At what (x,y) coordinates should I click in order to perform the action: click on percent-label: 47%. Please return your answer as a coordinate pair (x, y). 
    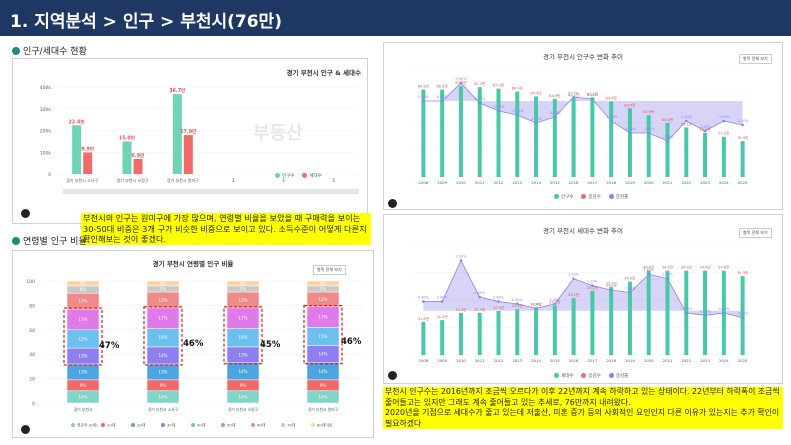
    Looking at the image, I should click on (109, 346).